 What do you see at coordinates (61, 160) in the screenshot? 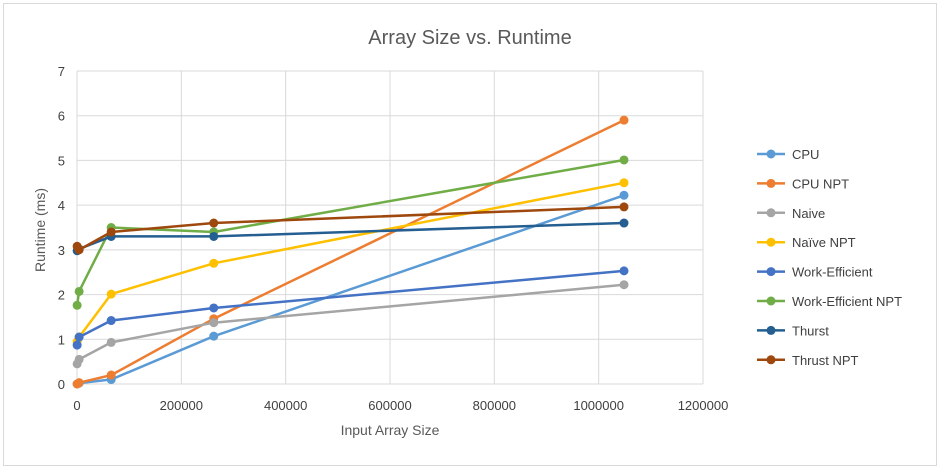
I see `y-tick-label: 5` at bounding box center [61, 160].